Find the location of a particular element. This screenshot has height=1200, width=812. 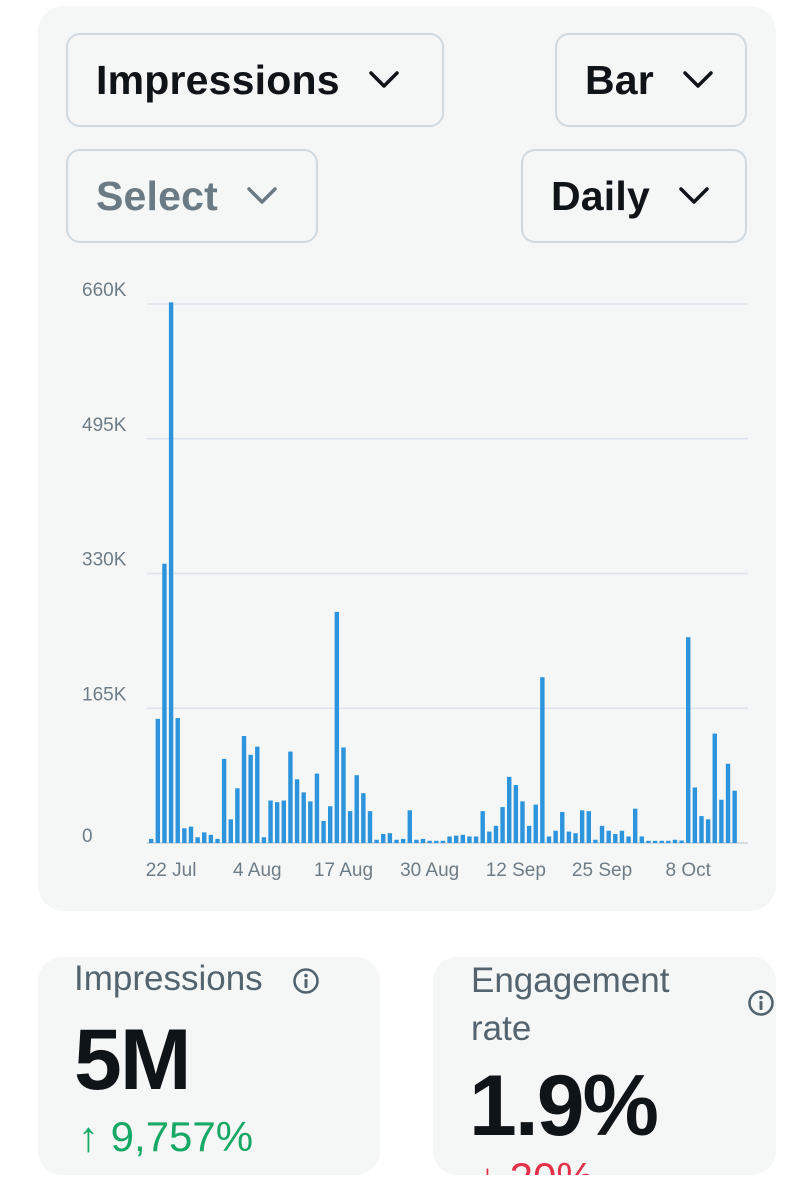

chart-type-dropdown: Bar is located at coordinates (651, 80).